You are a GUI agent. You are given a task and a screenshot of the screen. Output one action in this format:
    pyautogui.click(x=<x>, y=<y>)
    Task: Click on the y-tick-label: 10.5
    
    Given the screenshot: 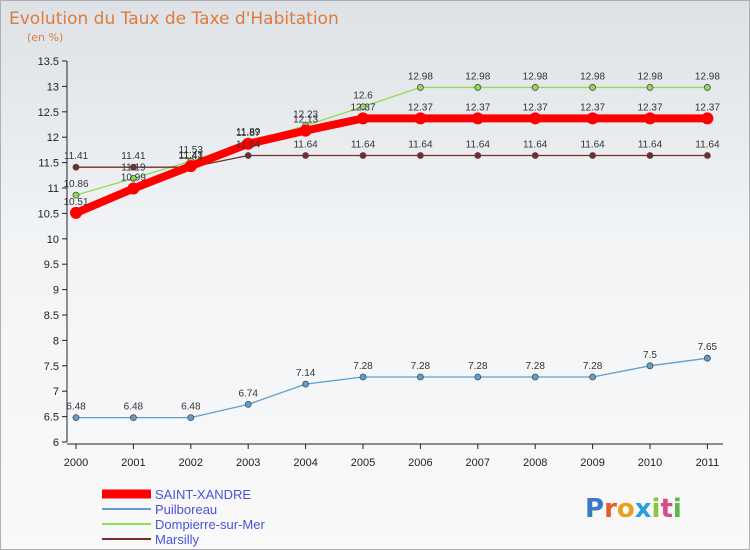 What is the action you would take?
    pyautogui.click(x=48, y=214)
    